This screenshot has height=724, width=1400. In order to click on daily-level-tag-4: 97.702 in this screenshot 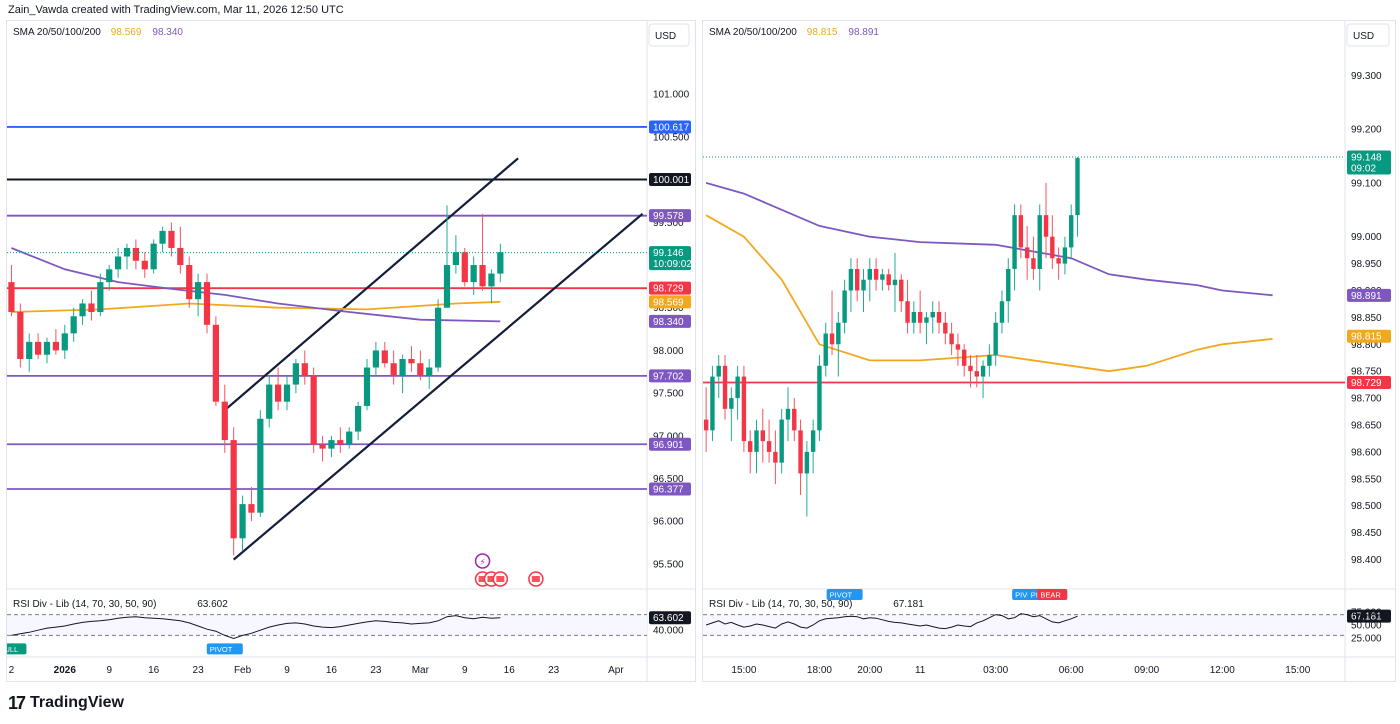, I will do `click(670, 376)`.